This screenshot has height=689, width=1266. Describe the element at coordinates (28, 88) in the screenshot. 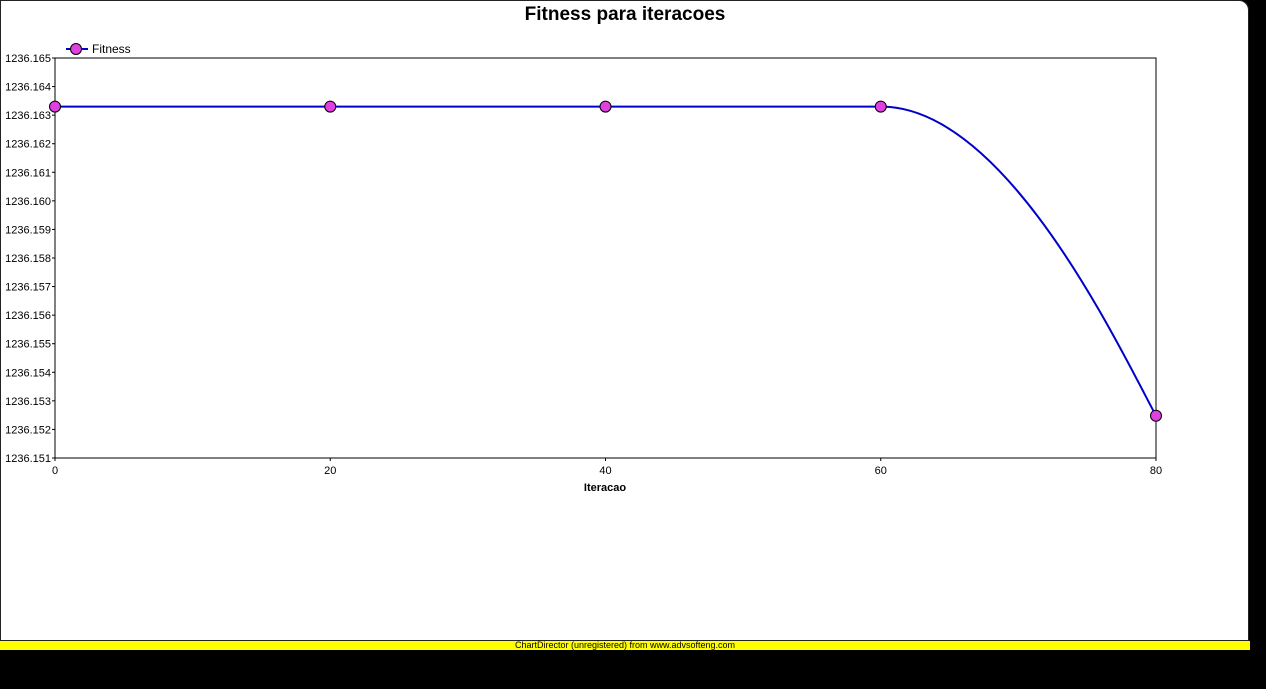

I see `y-tick-label: 1236.164` at that location.